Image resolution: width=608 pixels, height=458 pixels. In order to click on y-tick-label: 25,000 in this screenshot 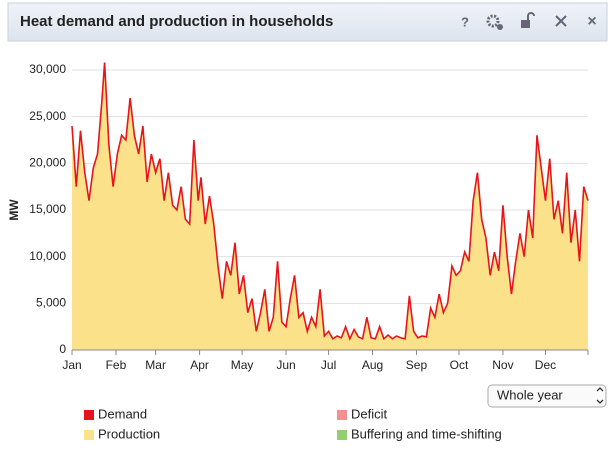, I will do `click(47, 116)`.